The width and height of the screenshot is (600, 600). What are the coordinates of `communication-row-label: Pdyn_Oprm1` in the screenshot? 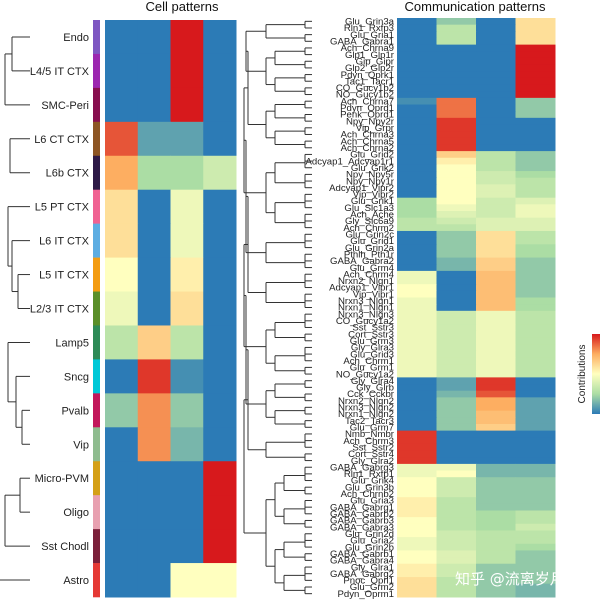 It's located at (365, 594).